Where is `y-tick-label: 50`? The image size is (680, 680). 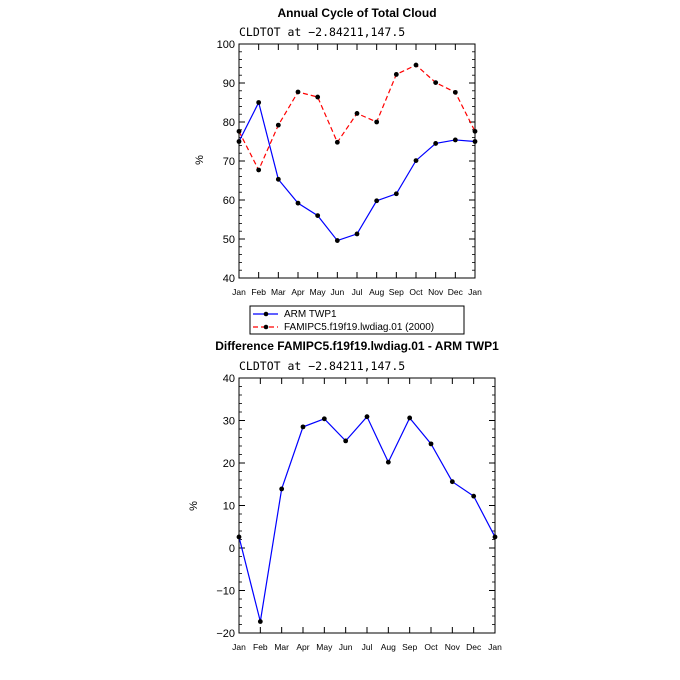 y-tick-label: 50 is located at coordinates (229, 240).